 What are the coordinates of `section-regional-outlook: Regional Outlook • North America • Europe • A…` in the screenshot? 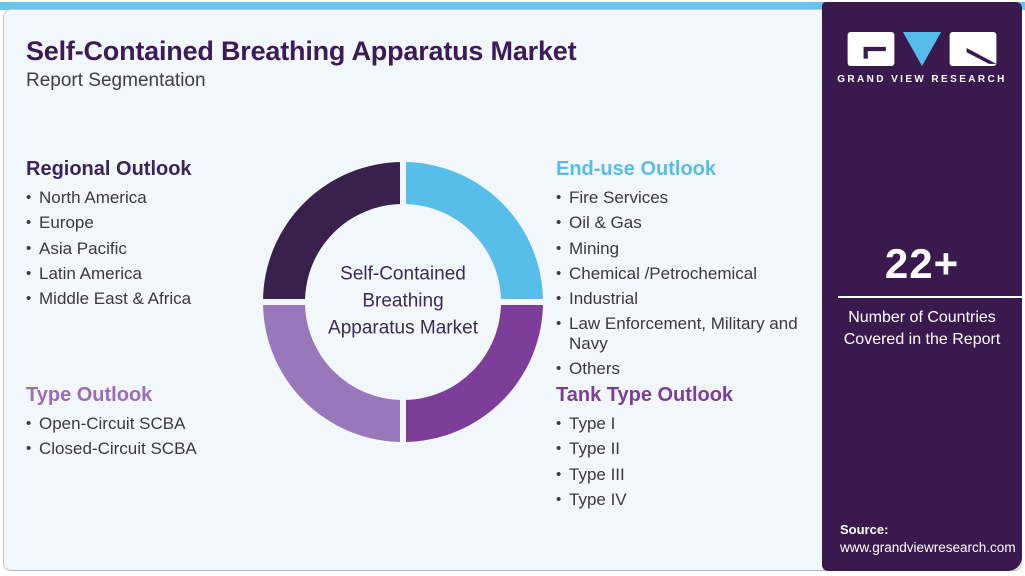 It's located at (157, 236).